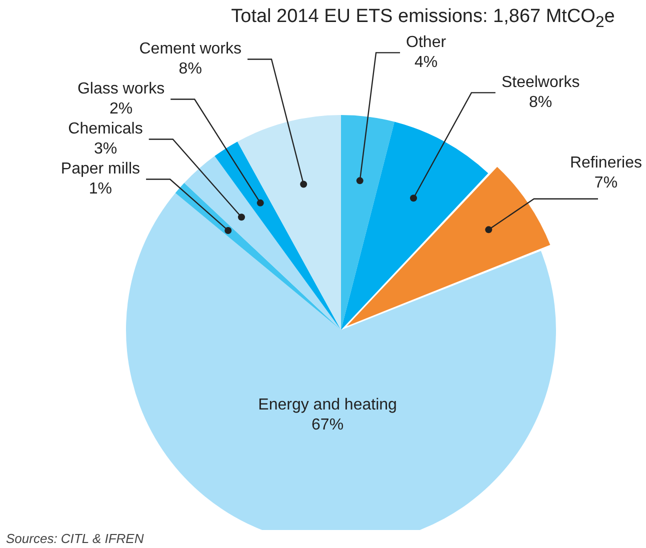 The width and height of the screenshot is (646, 548). What do you see at coordinates (327, 405) in the screenshot?
I see `slice-label: Energy and heating` at bounding box center [327, 405].